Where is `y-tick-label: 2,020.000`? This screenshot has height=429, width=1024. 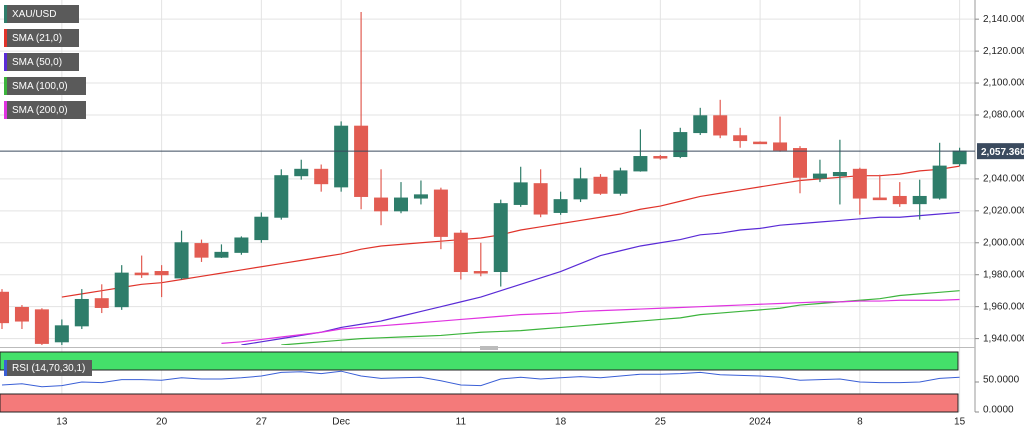
y-tick-label: 2,020.000 is located at coordinates (1003, 210).